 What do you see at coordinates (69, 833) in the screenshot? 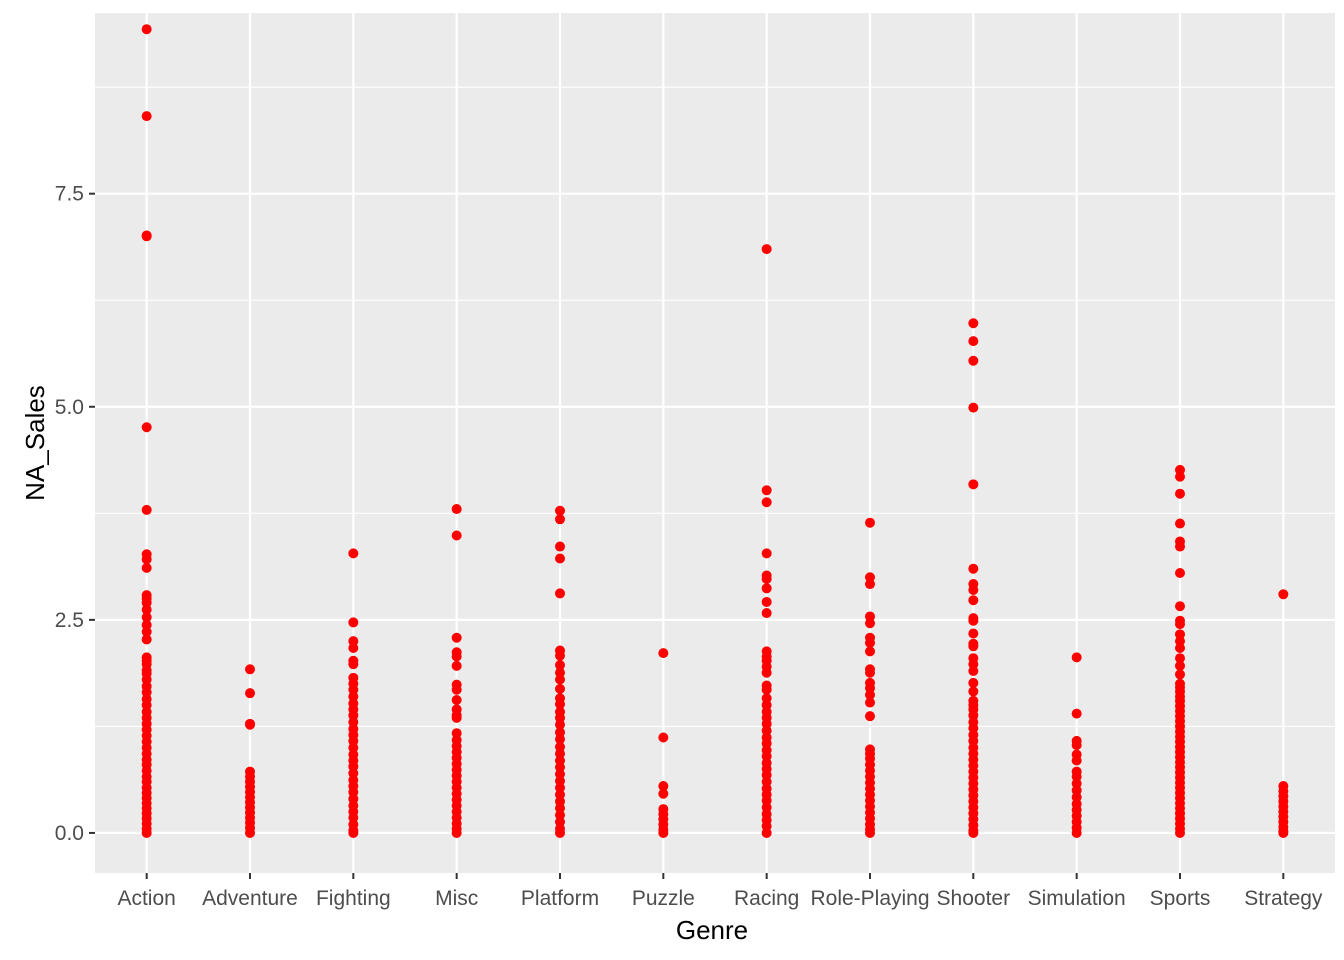
I see `y-tick-label: 0.0` at bounding box center [69, 833].